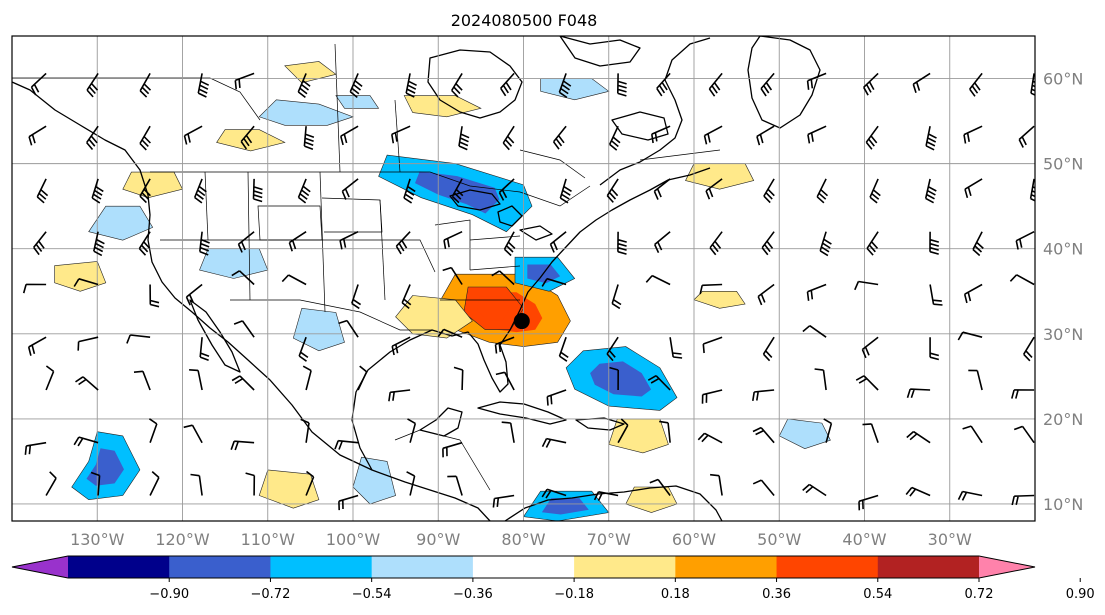  Describe the element at coordinates (521, 321) in the screenshot. I see `storm-center-marker` at that location.